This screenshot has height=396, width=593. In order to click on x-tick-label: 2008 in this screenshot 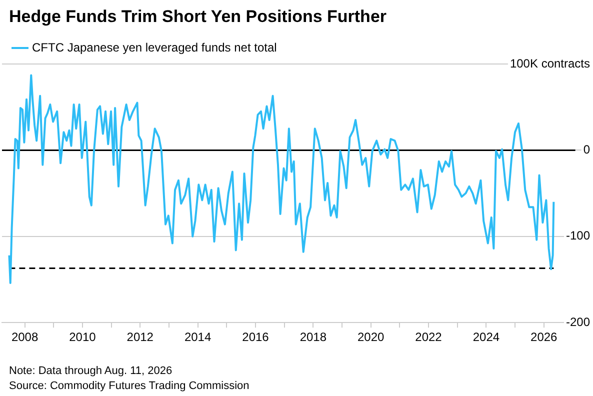, I will do `click(24, 337)`.